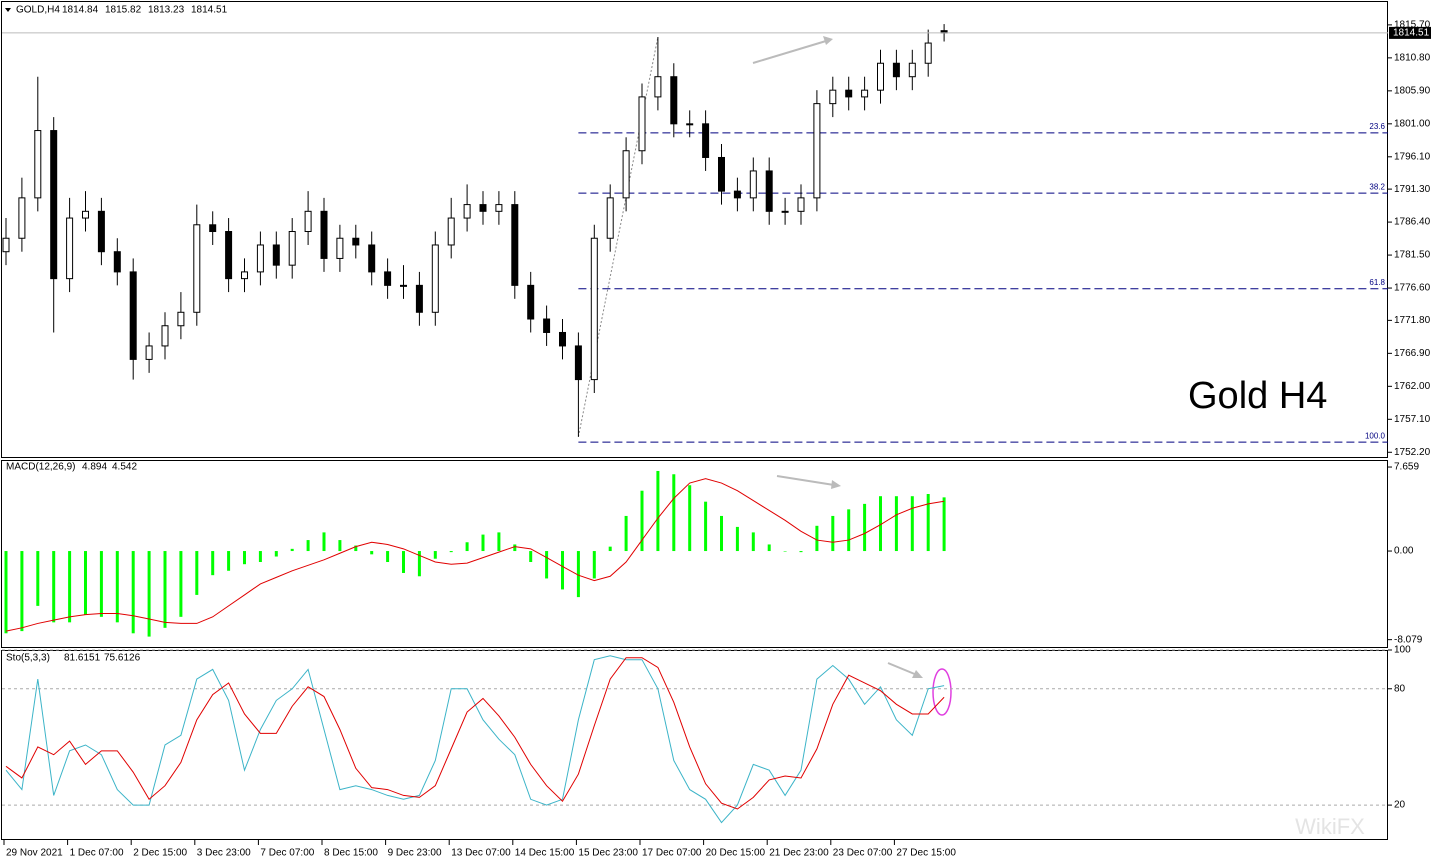 This screenshot has width=1432, height=863. Describe the element at coordinates (1412, 123) in the screenshot. I see `y-tick-label: 1801.00` at that location.